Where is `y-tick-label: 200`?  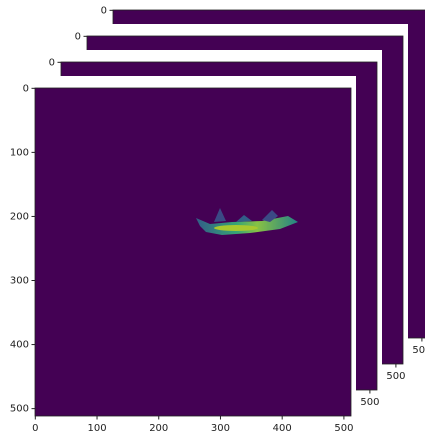
y-tick-label: 200 is located at coordinates (19, 216).